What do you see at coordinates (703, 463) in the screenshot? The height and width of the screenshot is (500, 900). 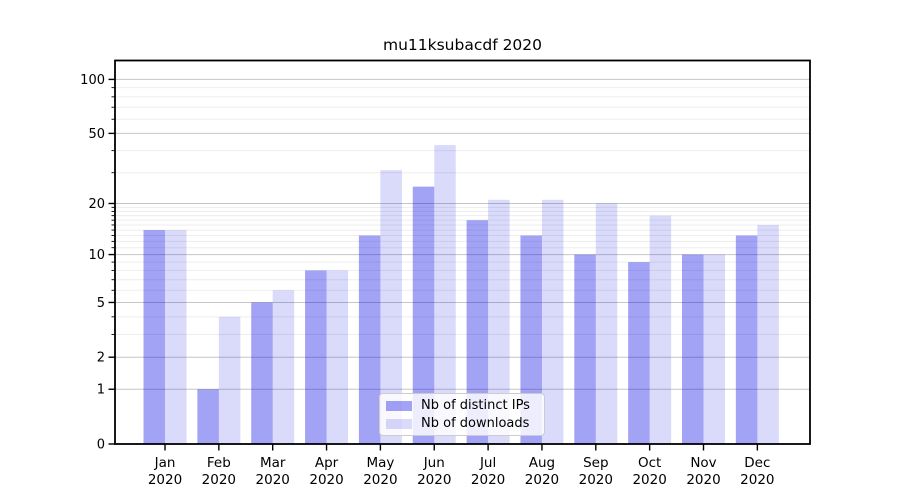 I see `x-tick-label-month: Nov` at bounding box center [703, 463].